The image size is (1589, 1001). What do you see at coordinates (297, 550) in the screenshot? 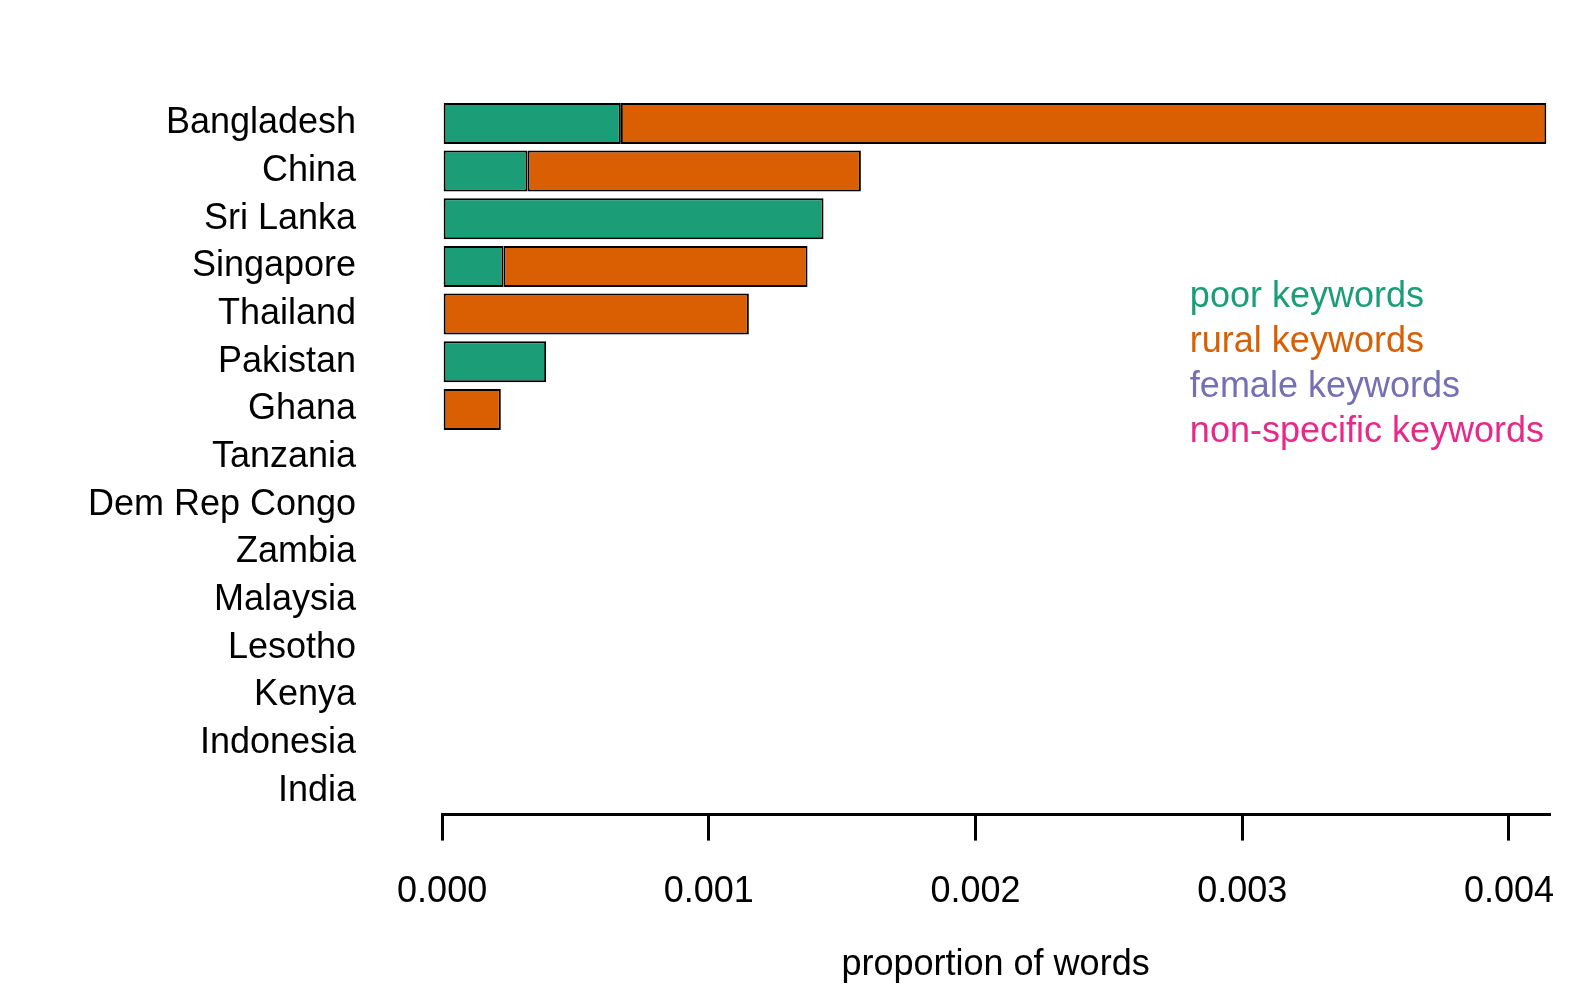
I see `y-tick-label: Zambia` at bounding box center [297, 550].